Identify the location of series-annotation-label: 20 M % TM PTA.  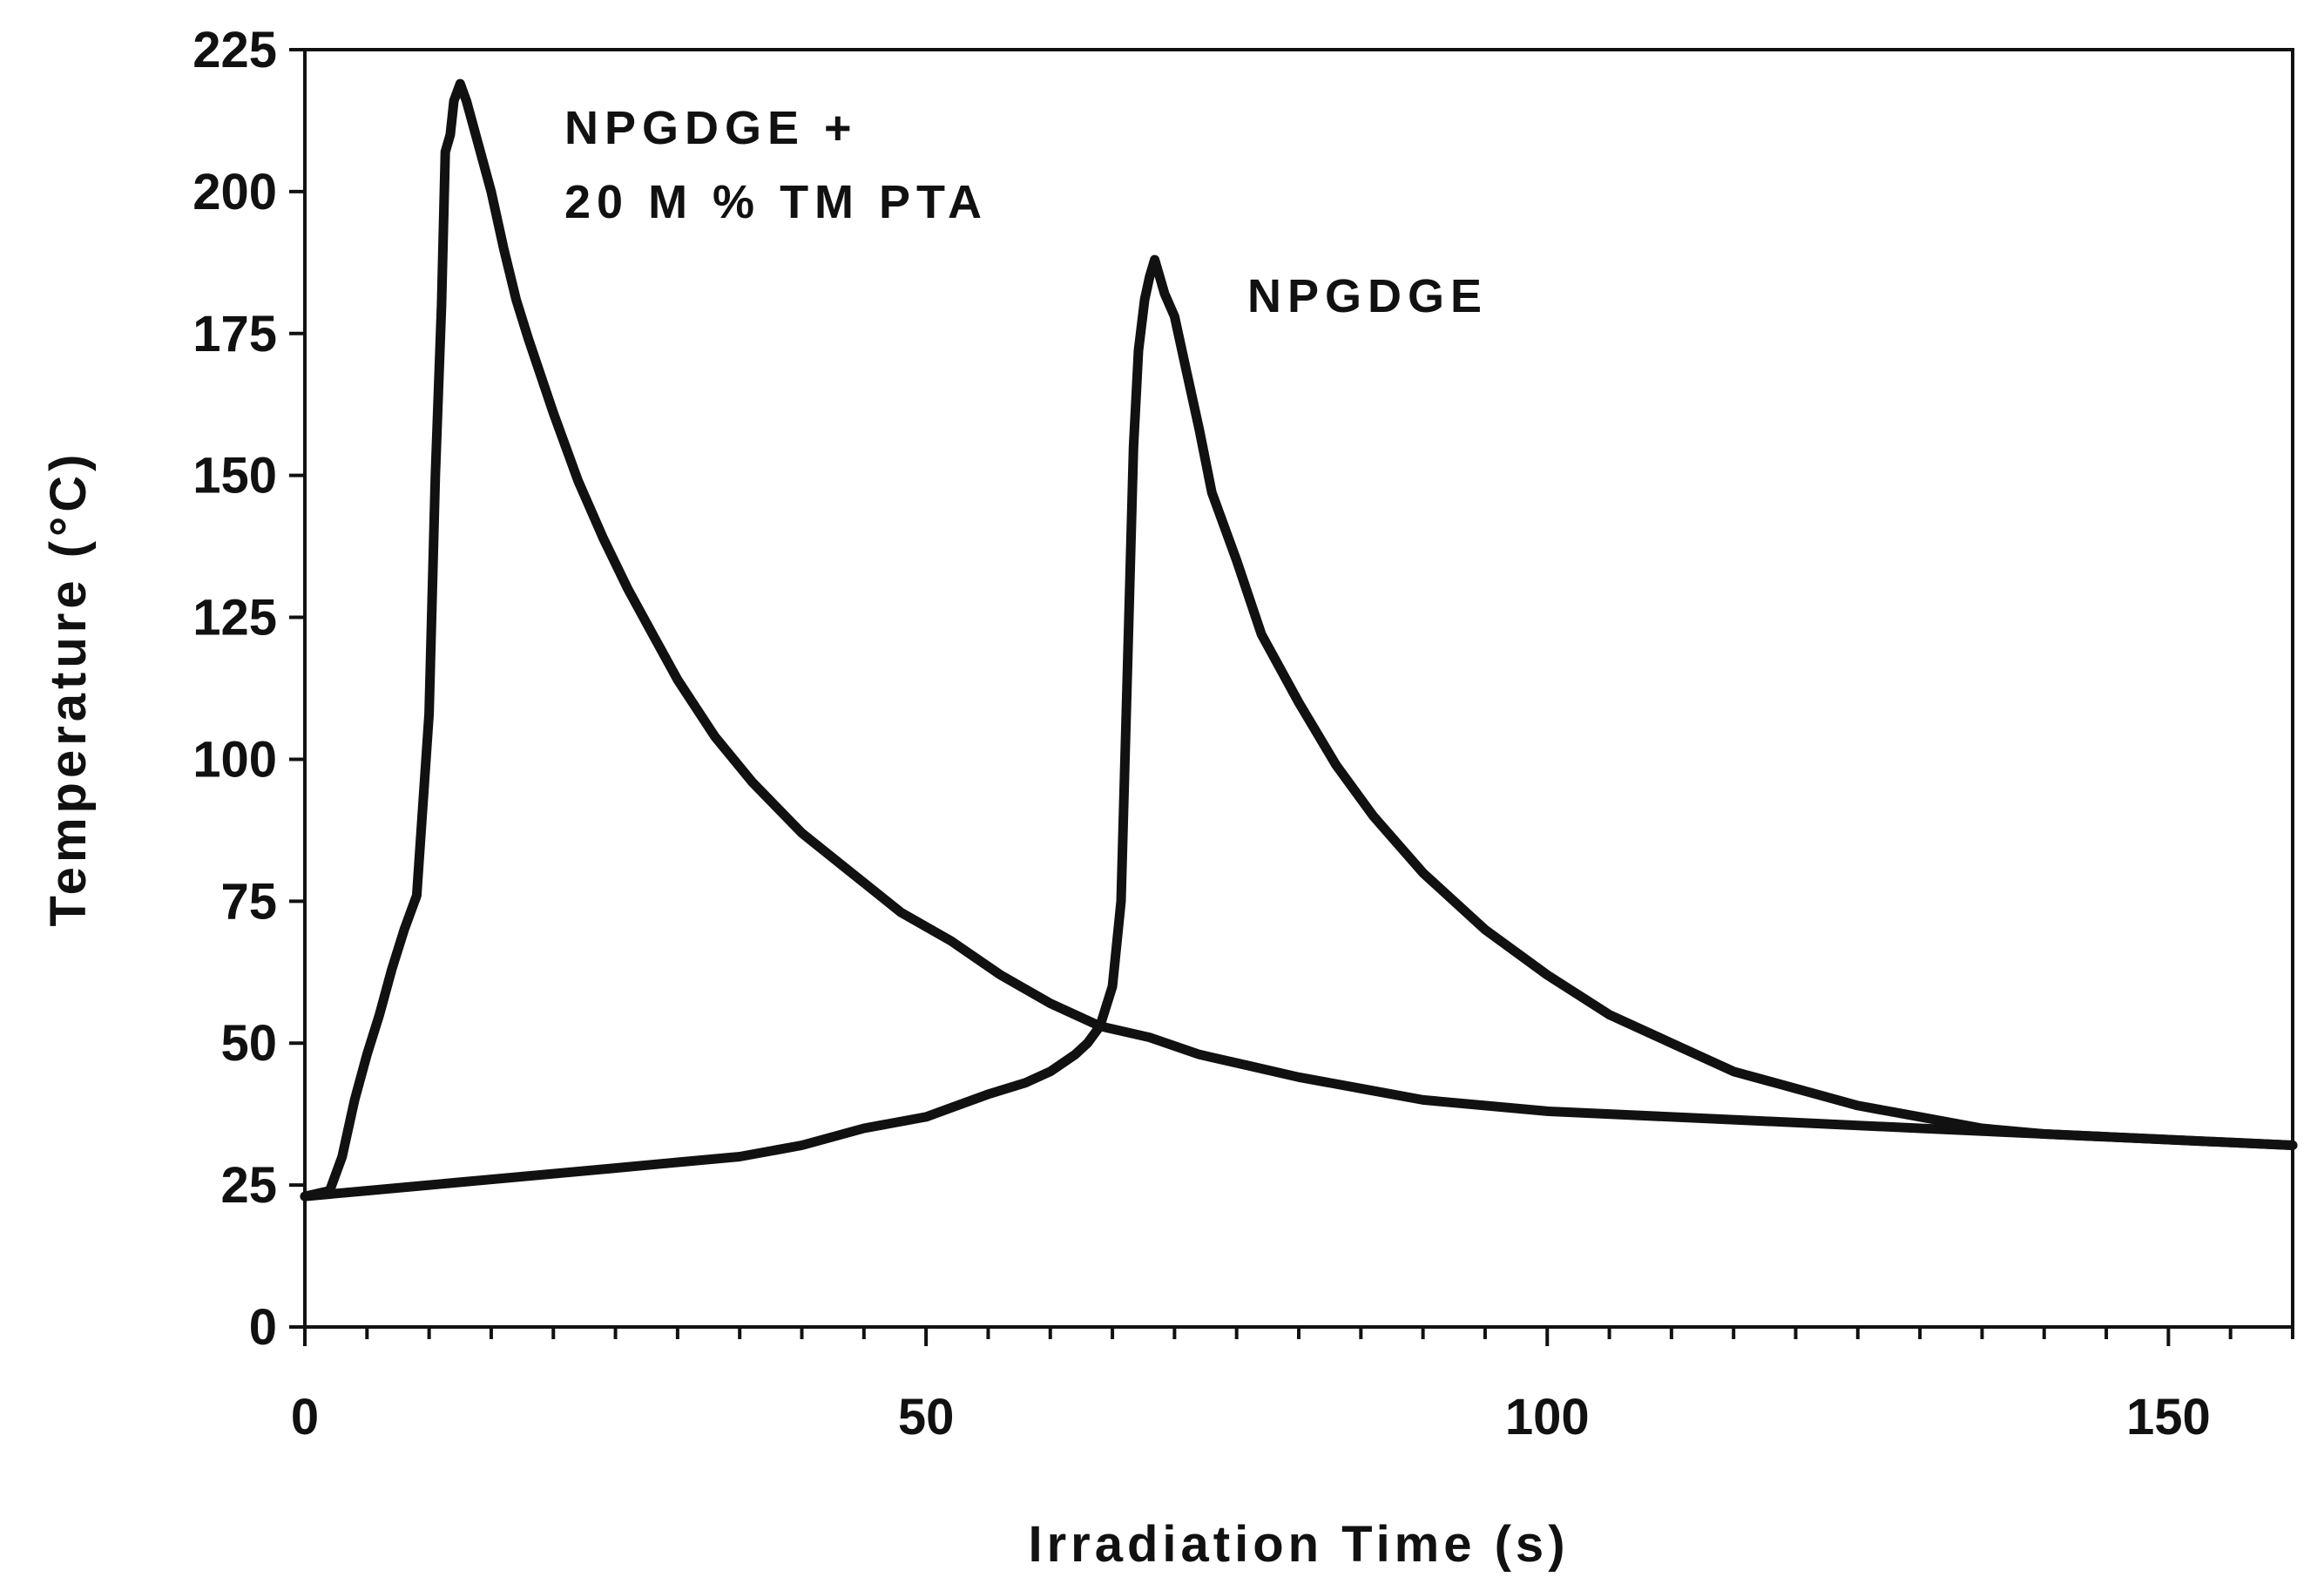
(776, 202).